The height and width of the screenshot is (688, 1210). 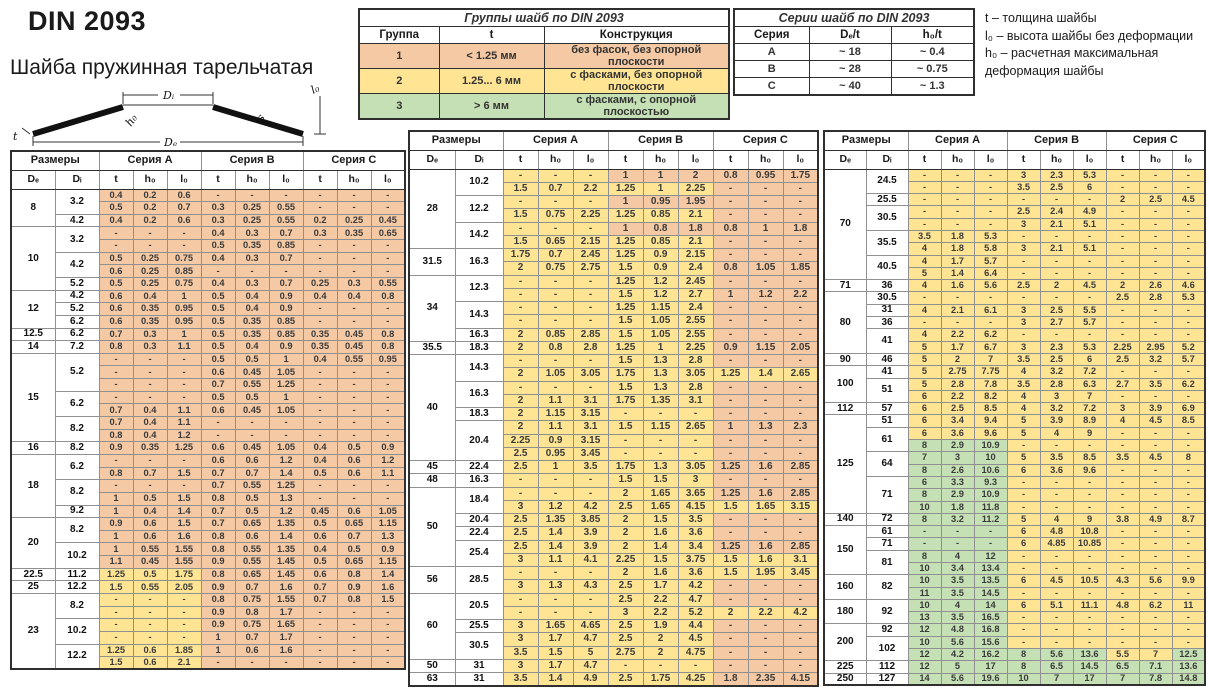 What do you see at coordinates (1089, 347) in the screenshot?
I see `value-cell: 5.3` at bounding box center [1089, 347].